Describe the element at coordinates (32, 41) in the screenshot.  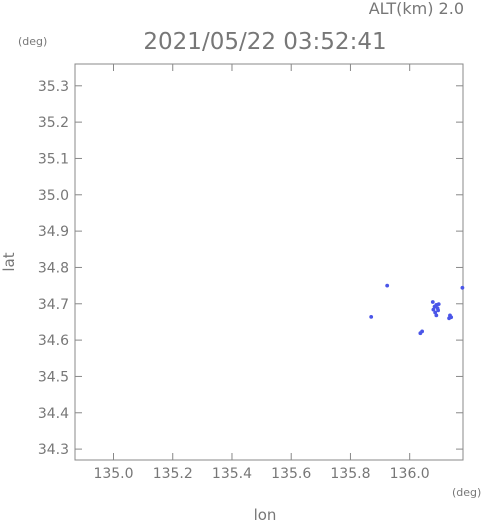
I see `y-unit-label: (deg)` at that location.